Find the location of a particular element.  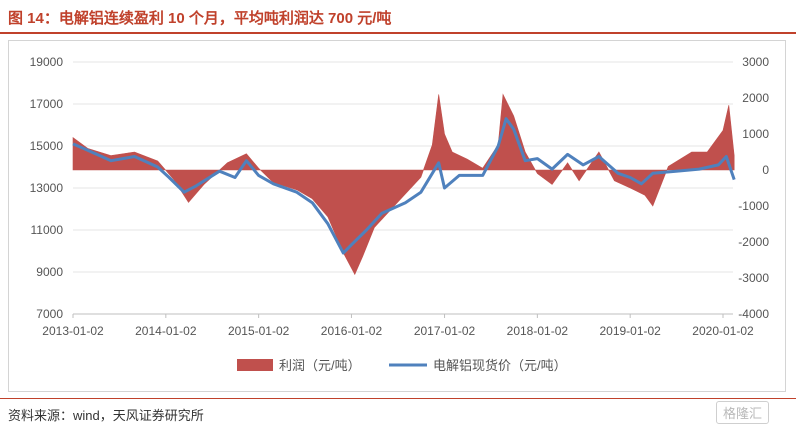

y-right-tick-label: 2000 is located at coordinates (755, 98).